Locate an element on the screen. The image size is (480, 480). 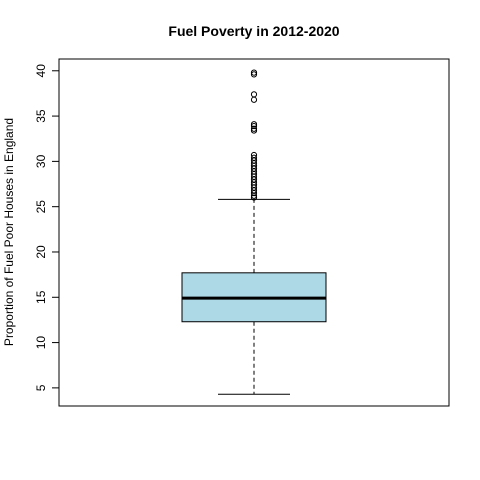
y-tick-label-20: 20 is located at coordinates (41, 252).